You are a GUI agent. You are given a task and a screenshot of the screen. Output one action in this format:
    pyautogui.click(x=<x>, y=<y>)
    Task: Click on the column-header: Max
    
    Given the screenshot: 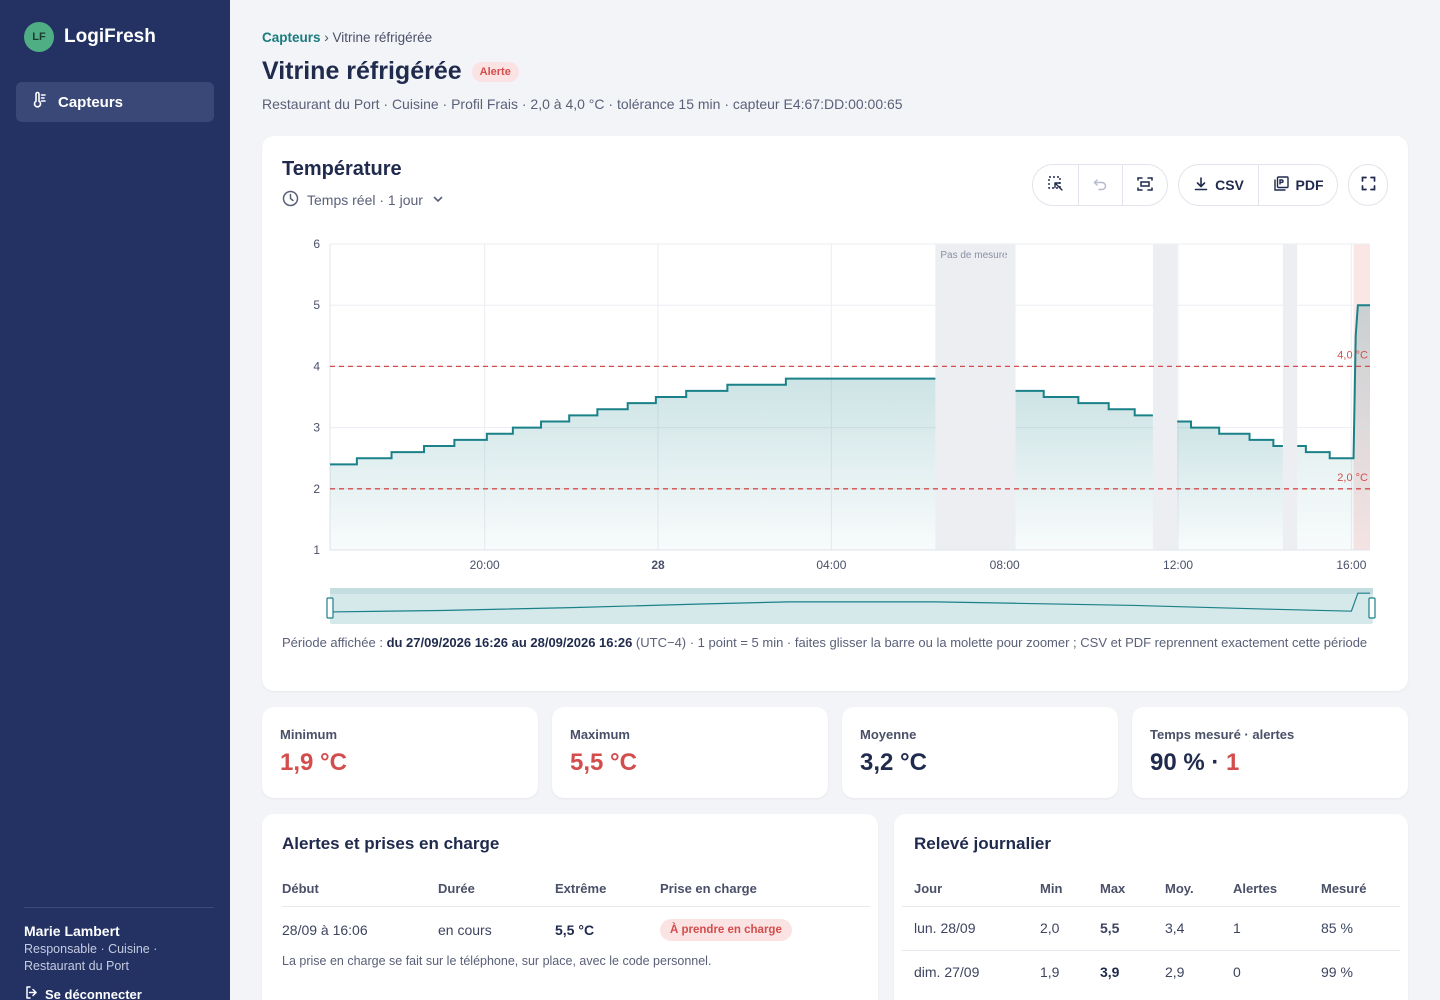 What is the action you would take?
    pyautogui.click(x=1113, y=888)
    